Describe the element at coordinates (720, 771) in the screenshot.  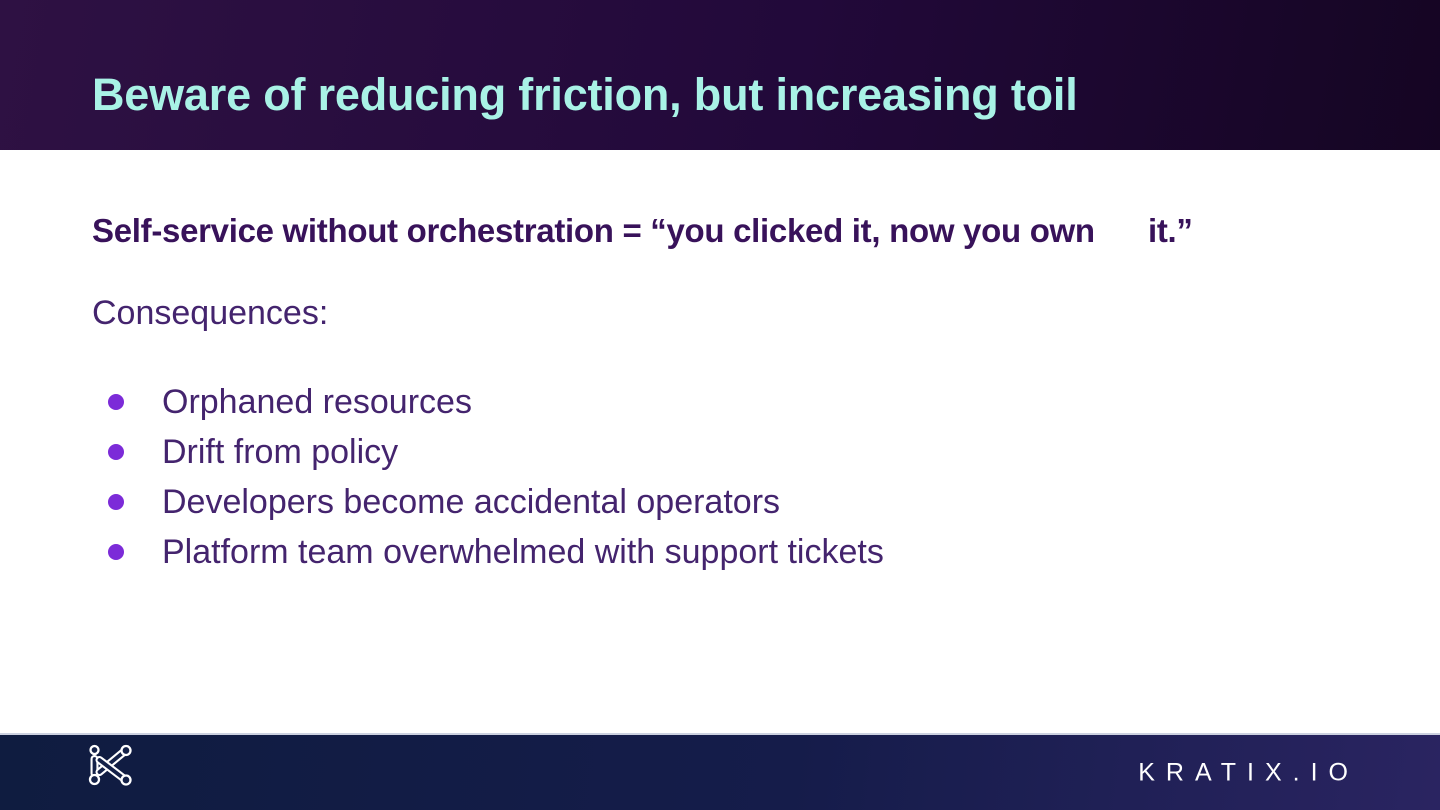
I see `footer-band: KRATIX.IO` at that location.